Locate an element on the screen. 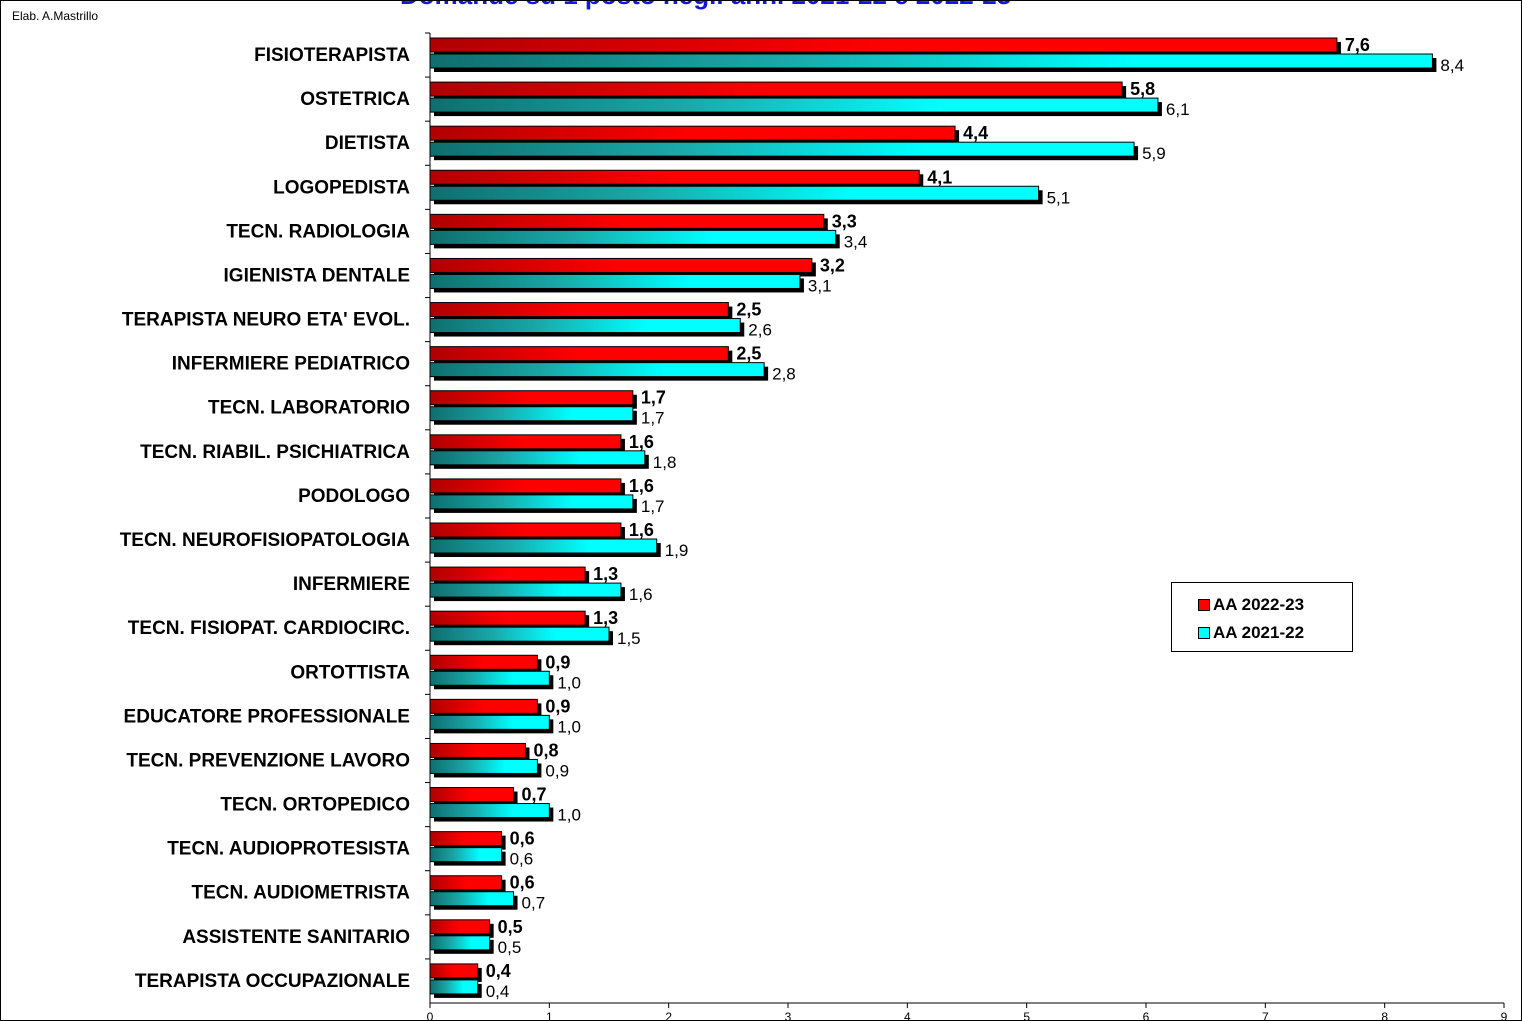 The image size is (1522, 1021). category-label: INFERMIERE is located at coordinates (351, 584).